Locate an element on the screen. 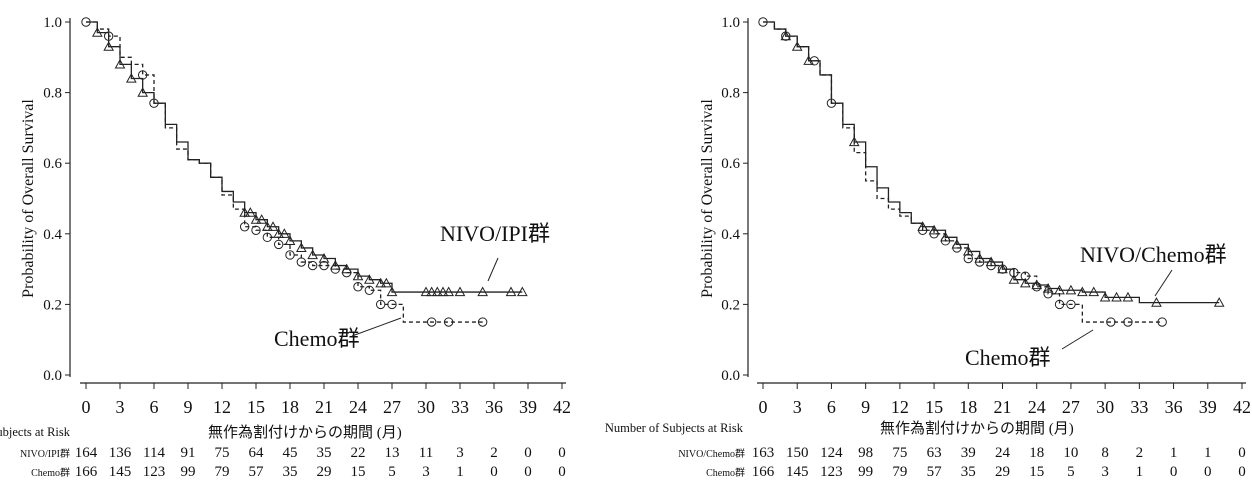  risk-row-value: 10 is located at coordinates (1070, 453).